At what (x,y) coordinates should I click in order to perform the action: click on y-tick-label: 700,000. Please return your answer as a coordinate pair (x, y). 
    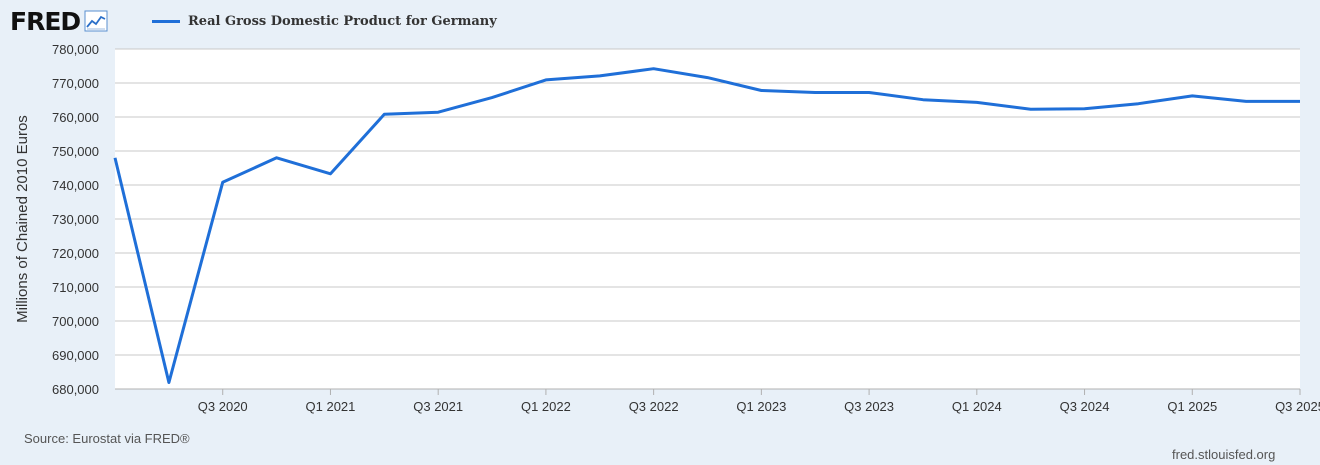
    Looking at the image, I should click on (75, 321).